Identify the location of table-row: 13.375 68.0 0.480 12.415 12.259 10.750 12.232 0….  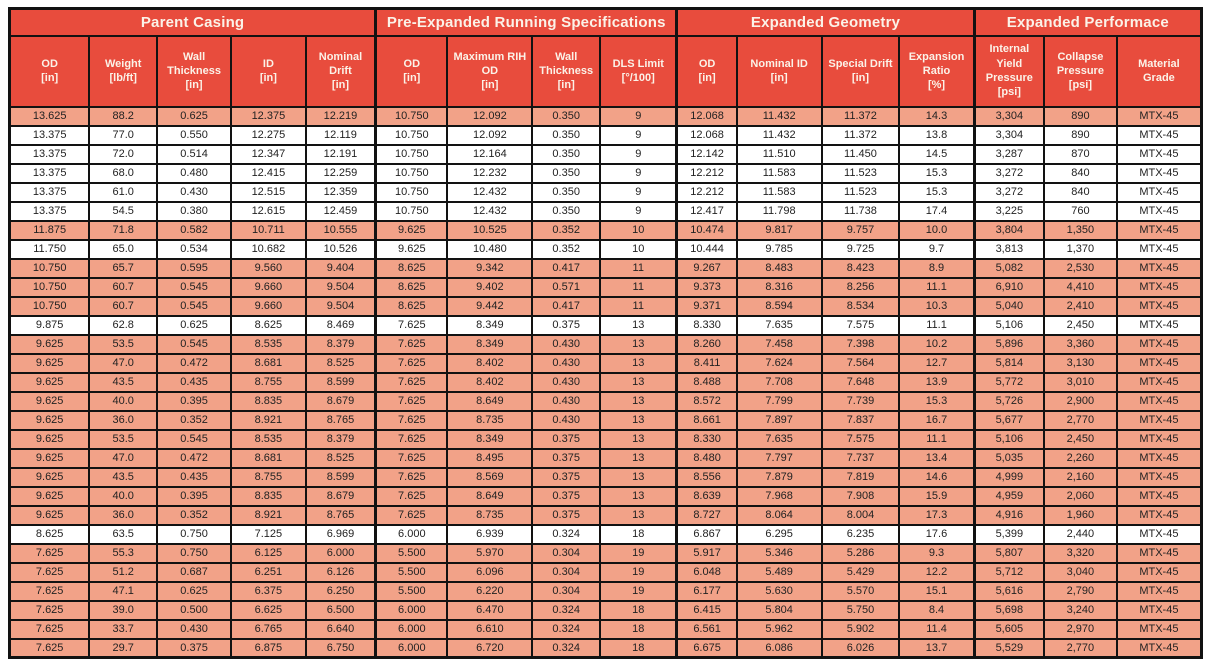
(605, 173).